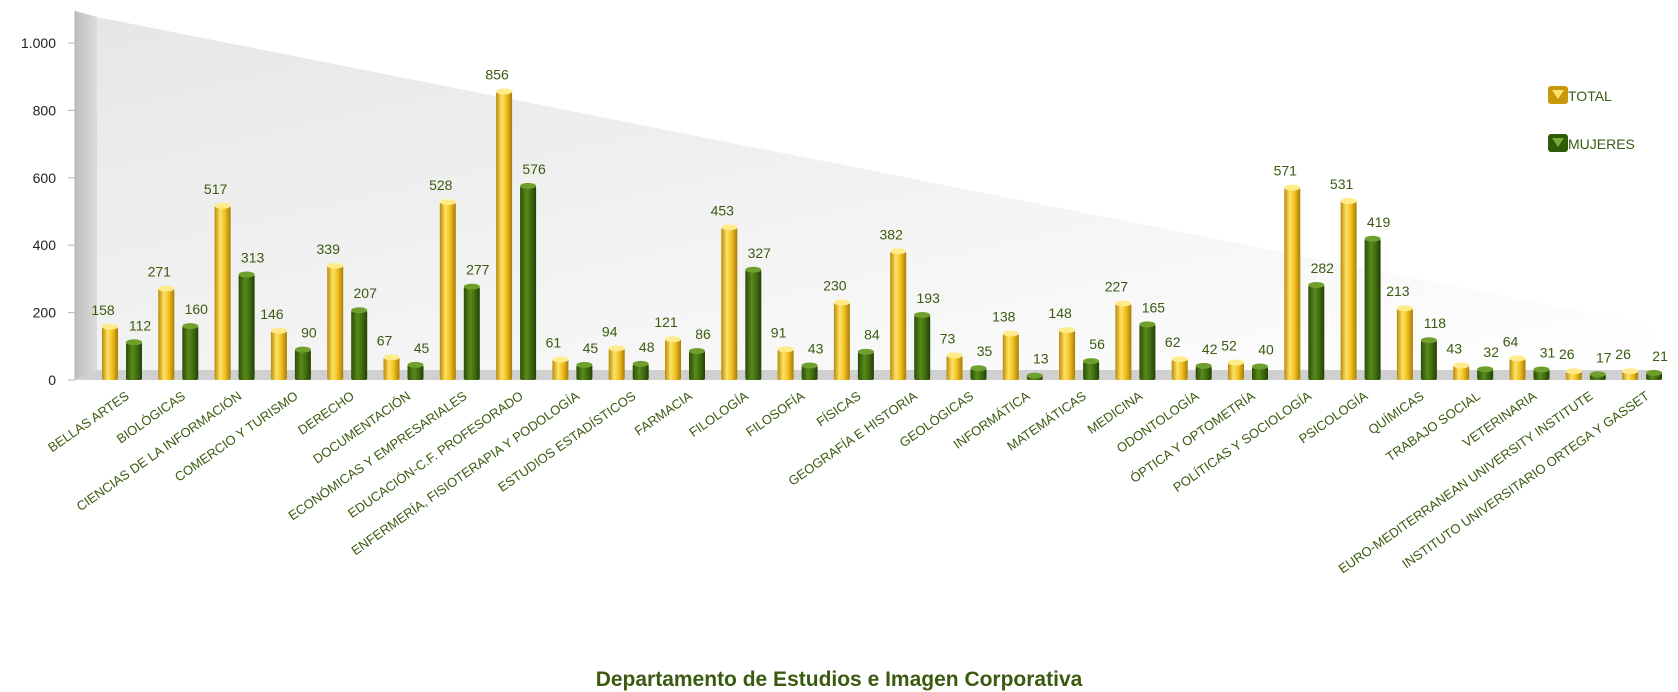 The height and width of the screenshot is (692, 1678). Describe the element at coordinates (1466, 482) in the screenshot. I see `category-label: EURO-MEDITERRANEAN UNIVERSITY INSTITUTE` at that location.